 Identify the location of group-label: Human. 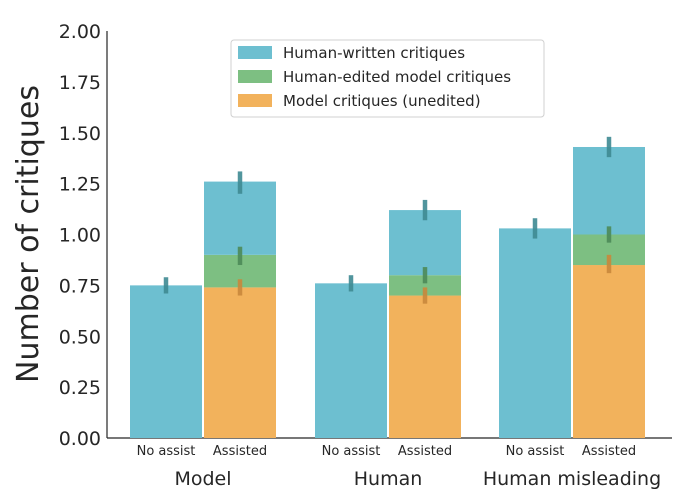
(388, 479).